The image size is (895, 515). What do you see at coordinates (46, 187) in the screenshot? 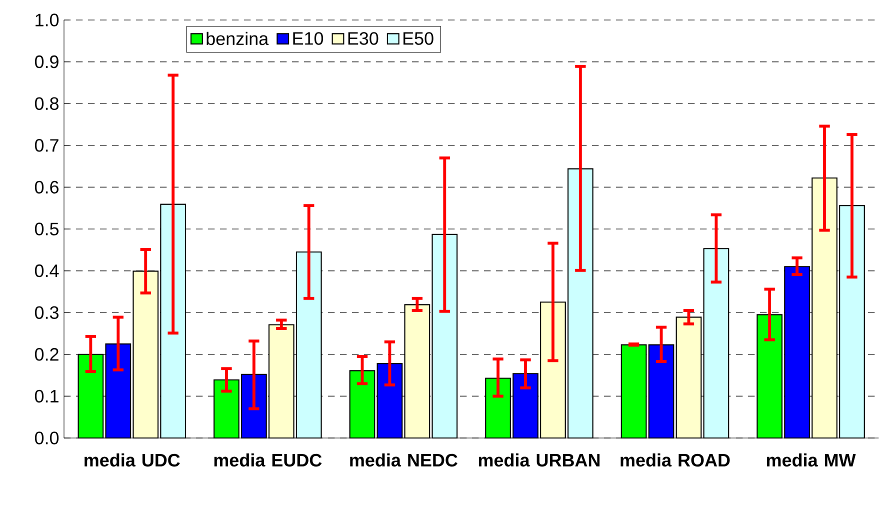
I see `y-tick-label: 0.6` at bounding box center [46, 187].